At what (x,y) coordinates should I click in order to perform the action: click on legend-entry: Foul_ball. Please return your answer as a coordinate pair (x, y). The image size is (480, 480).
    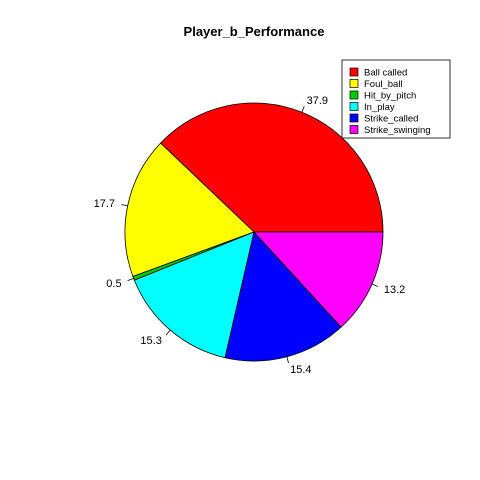
    Looking at the image, I should click on (383, 84).